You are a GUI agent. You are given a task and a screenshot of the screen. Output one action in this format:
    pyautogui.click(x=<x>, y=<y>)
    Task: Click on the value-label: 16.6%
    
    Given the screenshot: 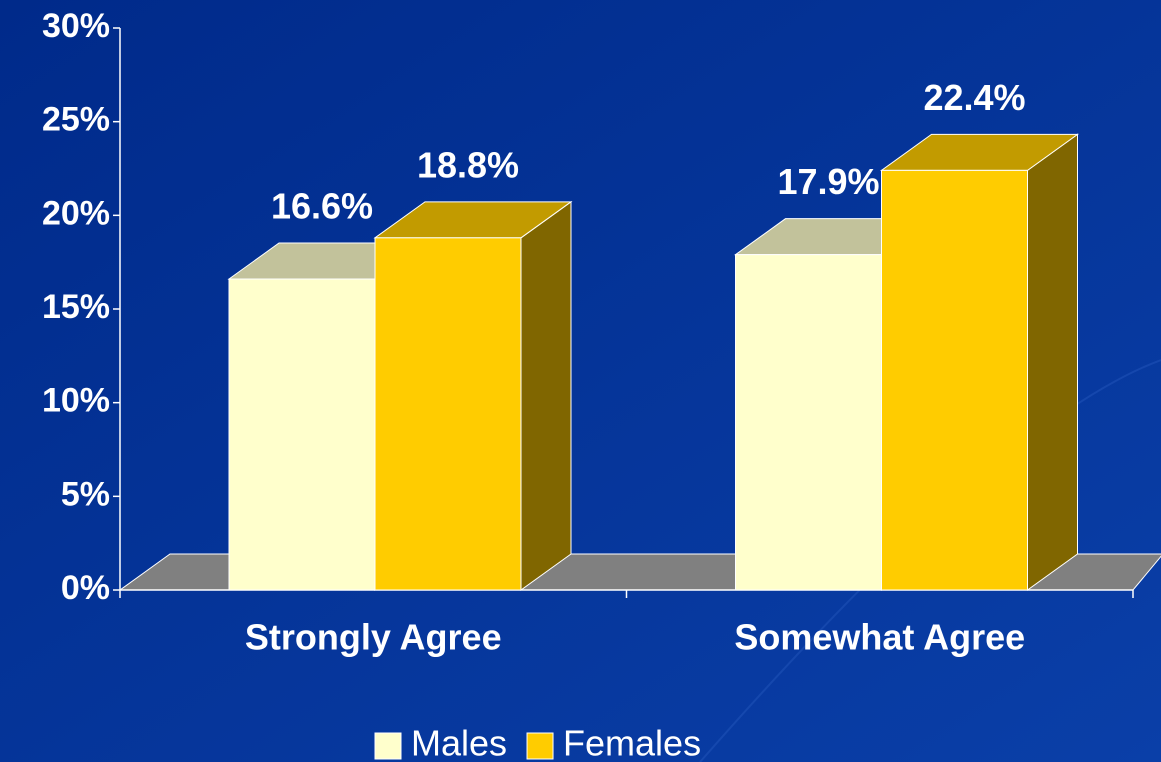 What is the action you would take?
    pyautogui.click(x=322, y=206)
    